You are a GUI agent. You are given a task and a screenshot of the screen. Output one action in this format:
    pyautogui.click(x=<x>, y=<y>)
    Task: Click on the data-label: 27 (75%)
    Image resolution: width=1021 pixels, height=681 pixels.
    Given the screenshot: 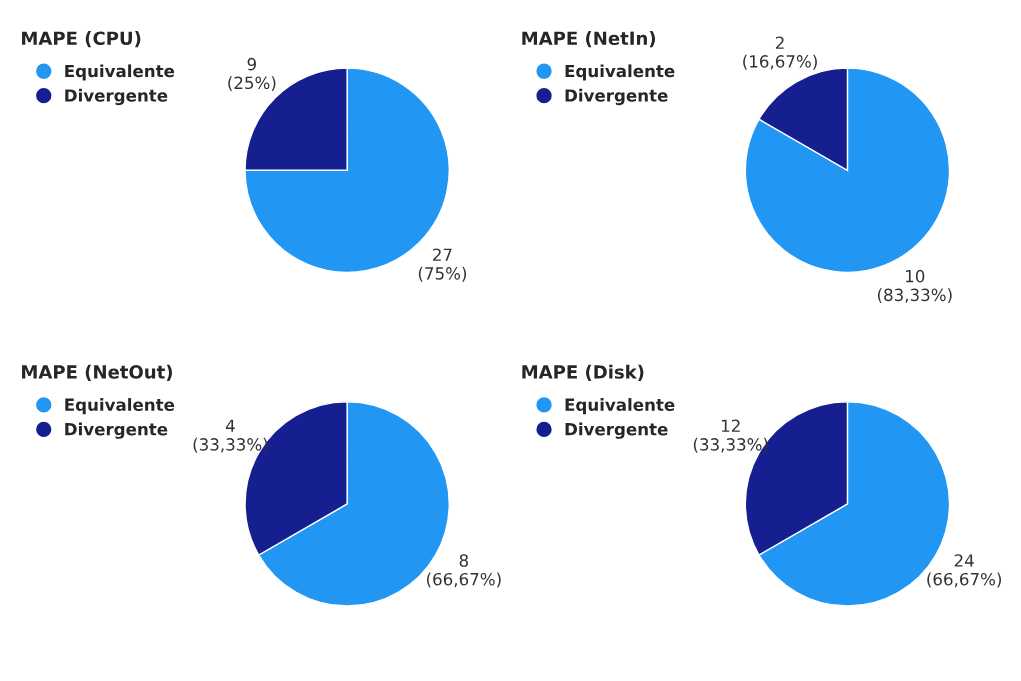 What is the action you would take?
    pyautogui.click(x=442, y=265)
    